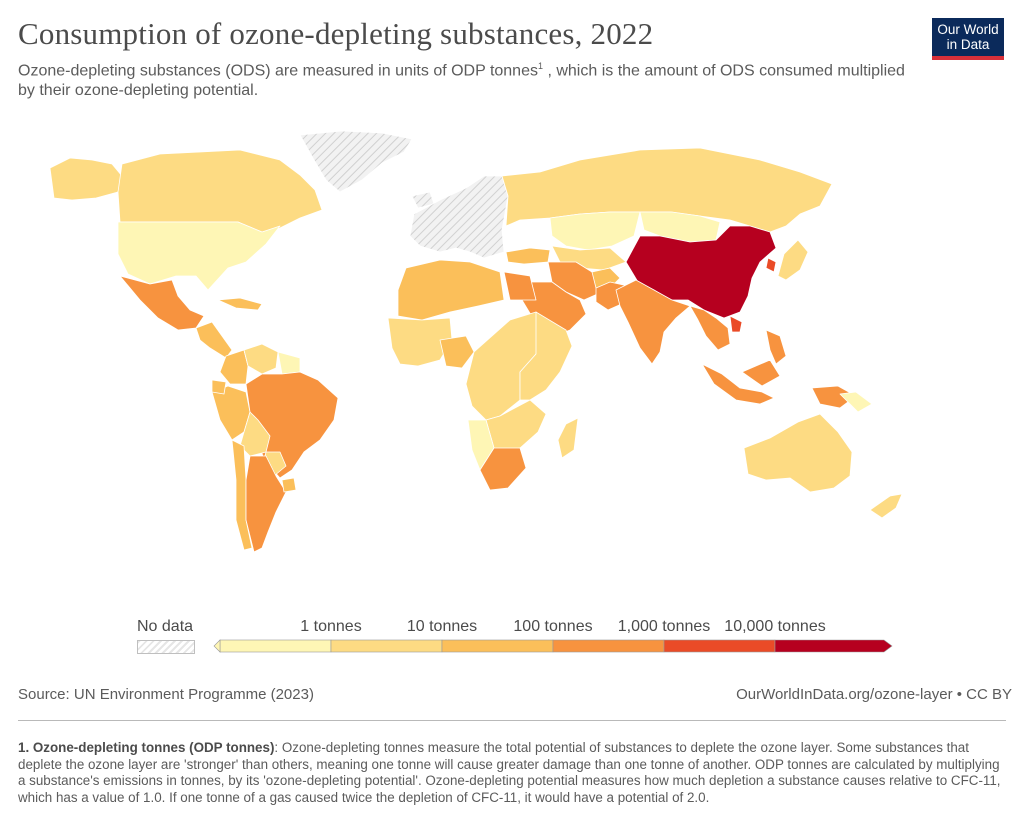 This screenshot has height=838, width=1024. I want to click on source-text: Source: UN Environment Programme (2023), so click(166, 694).